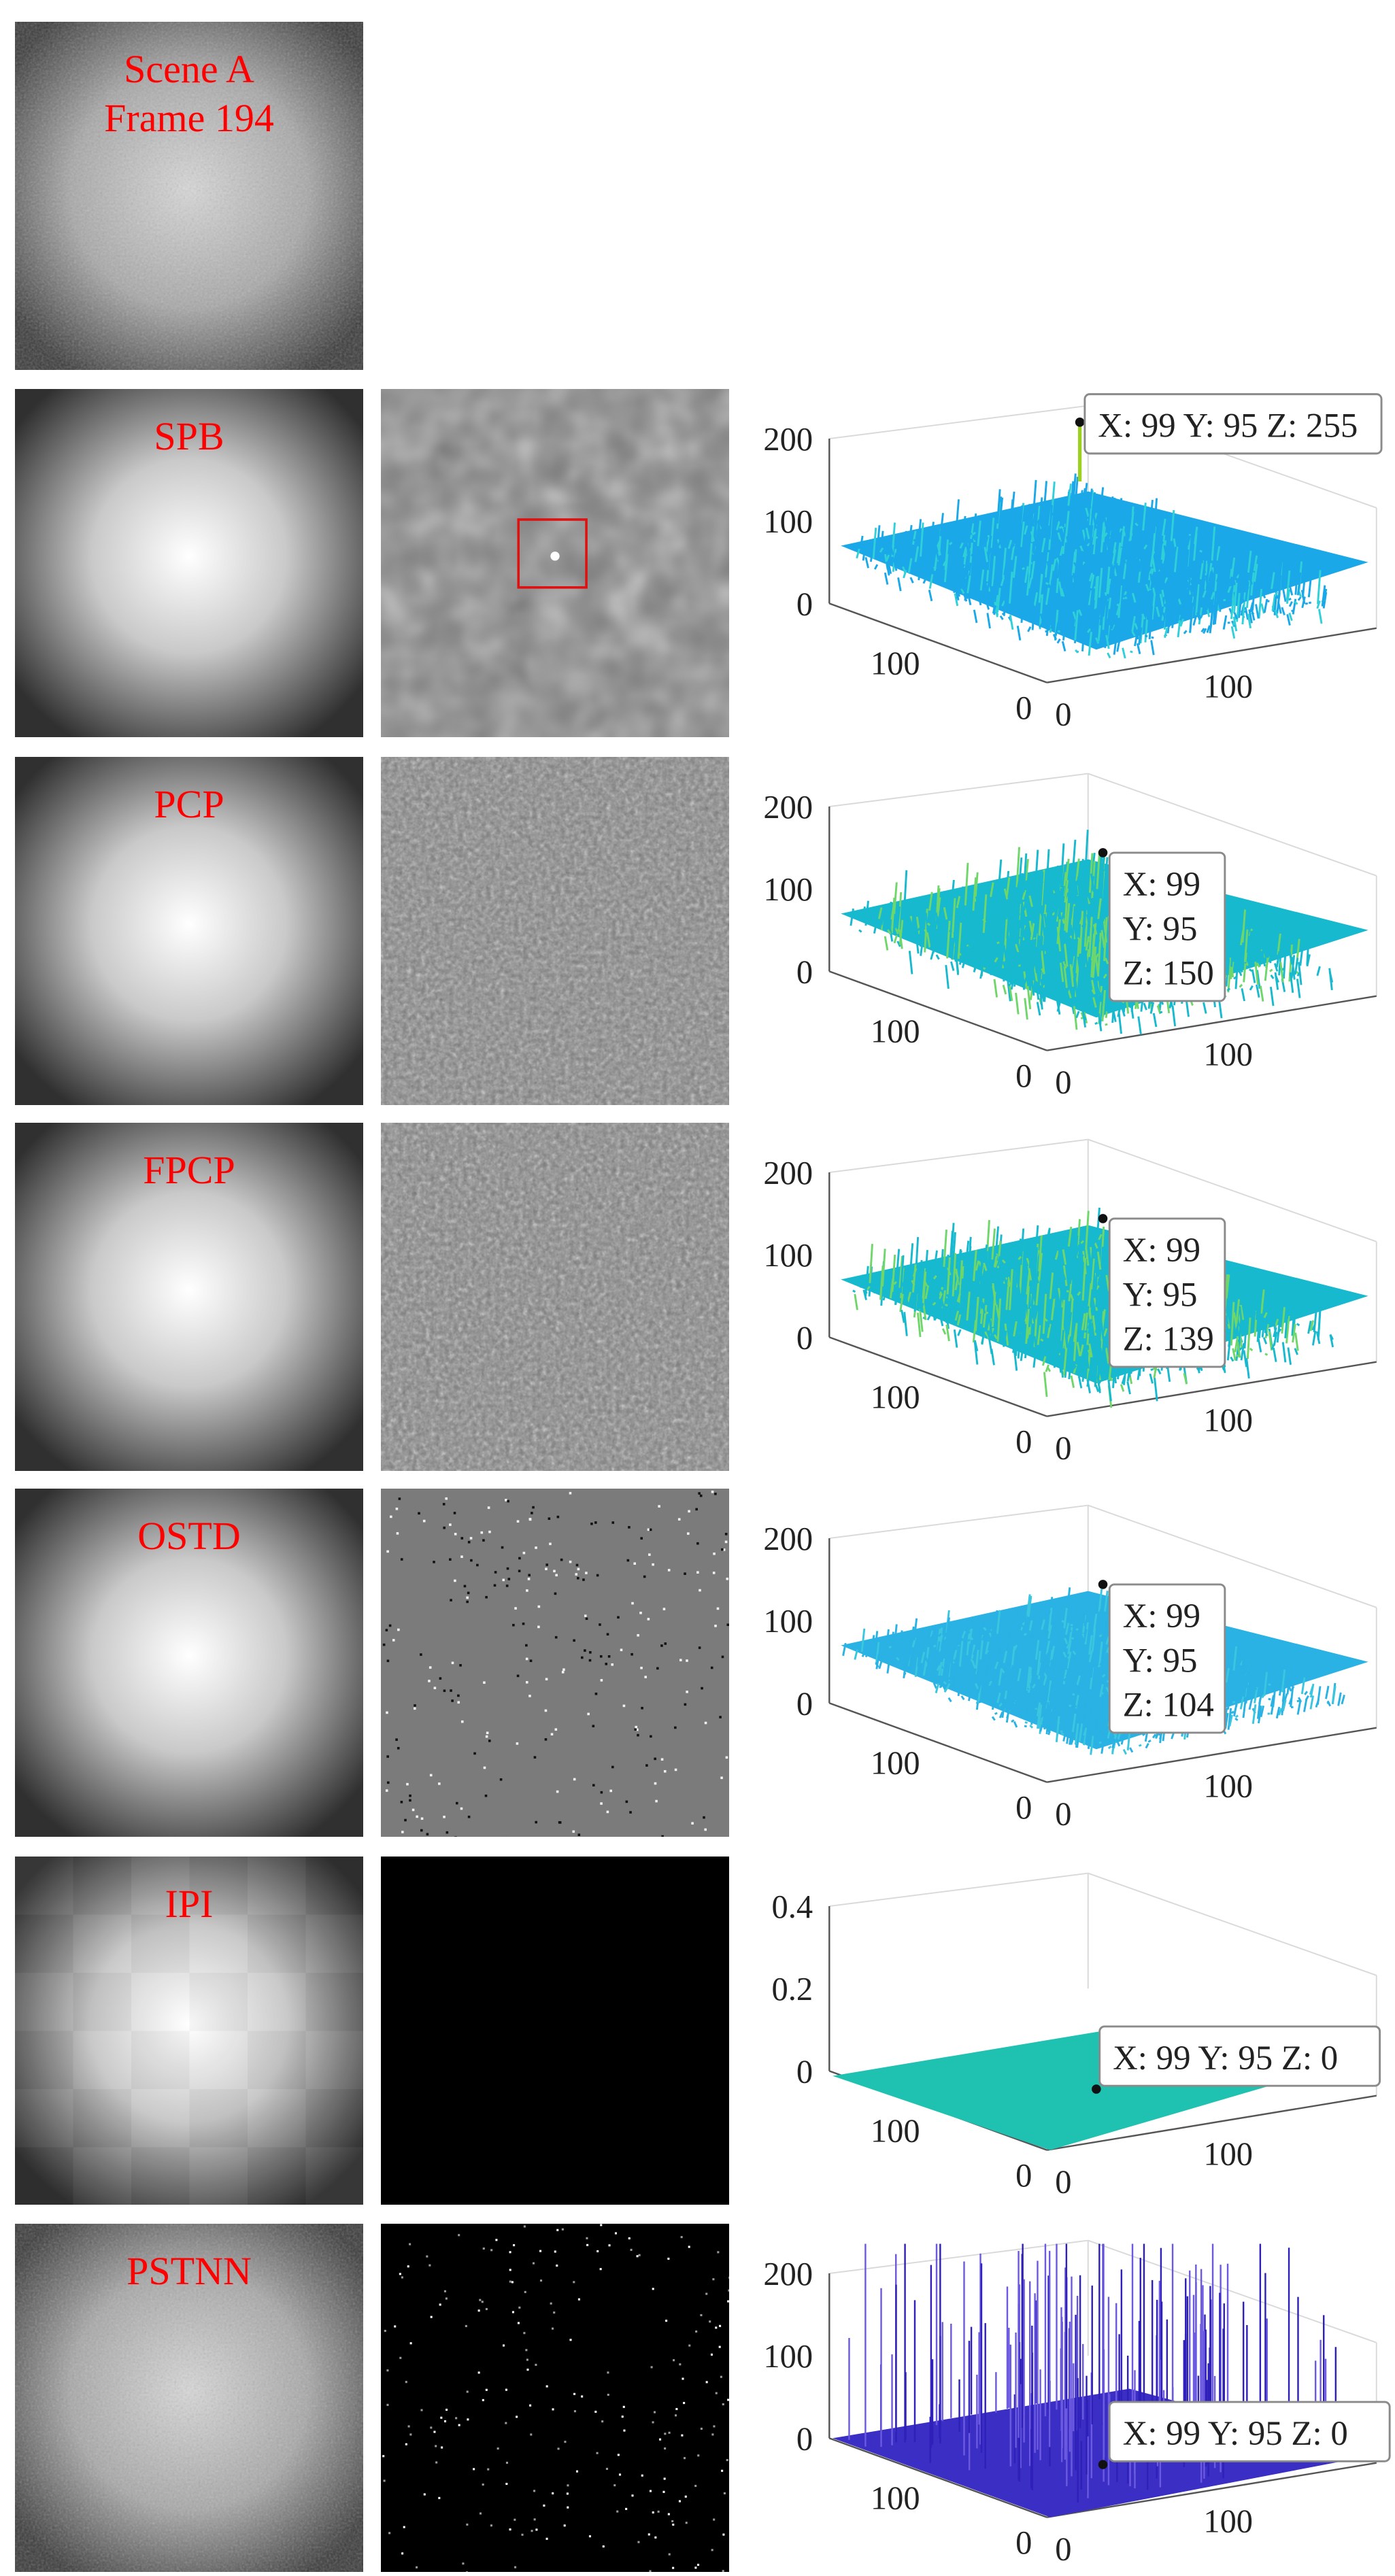  I want to click on datatip: X: 99 Y: 95 Z: 255, so click(1233, 424).